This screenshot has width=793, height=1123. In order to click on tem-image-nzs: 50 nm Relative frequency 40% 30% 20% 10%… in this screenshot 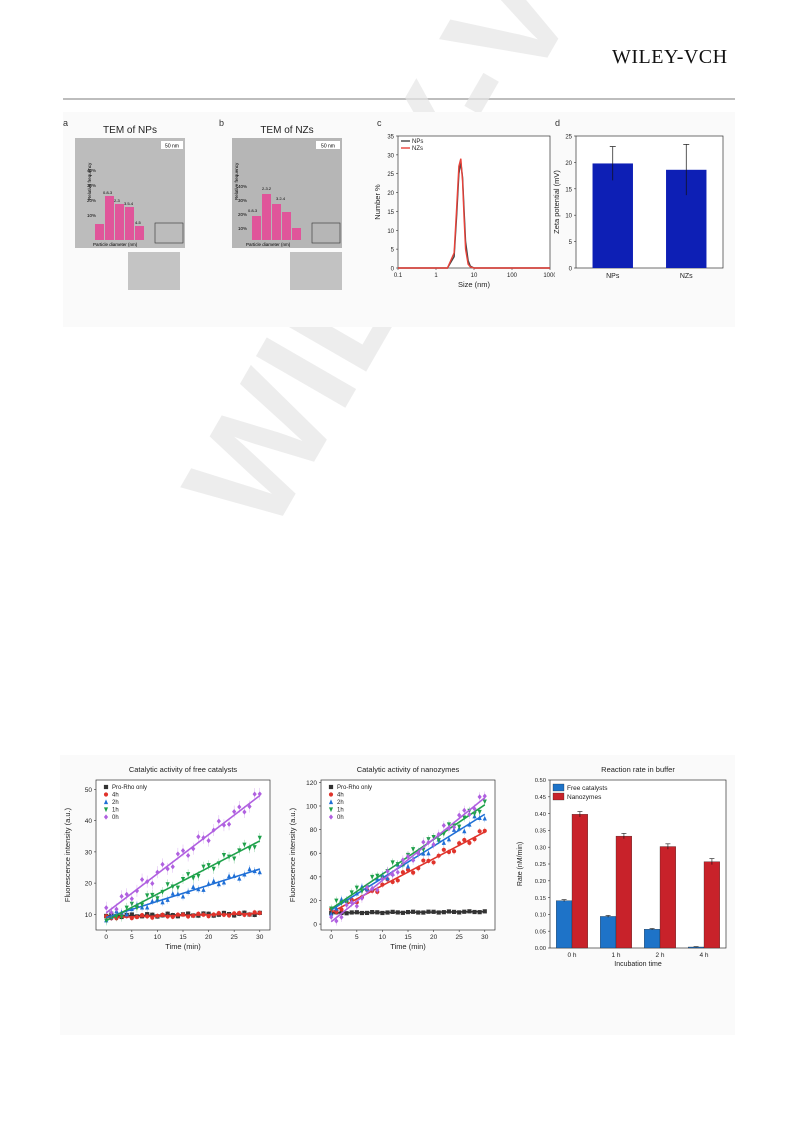, I will do `click(287, 193)`.